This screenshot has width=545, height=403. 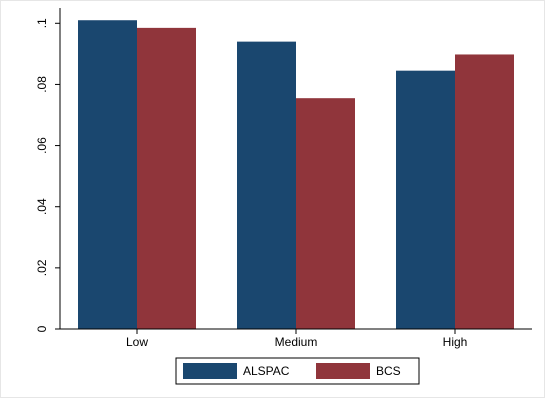 I want to click on x-tick-label-medium: Medium, so click(x=296, y=342).